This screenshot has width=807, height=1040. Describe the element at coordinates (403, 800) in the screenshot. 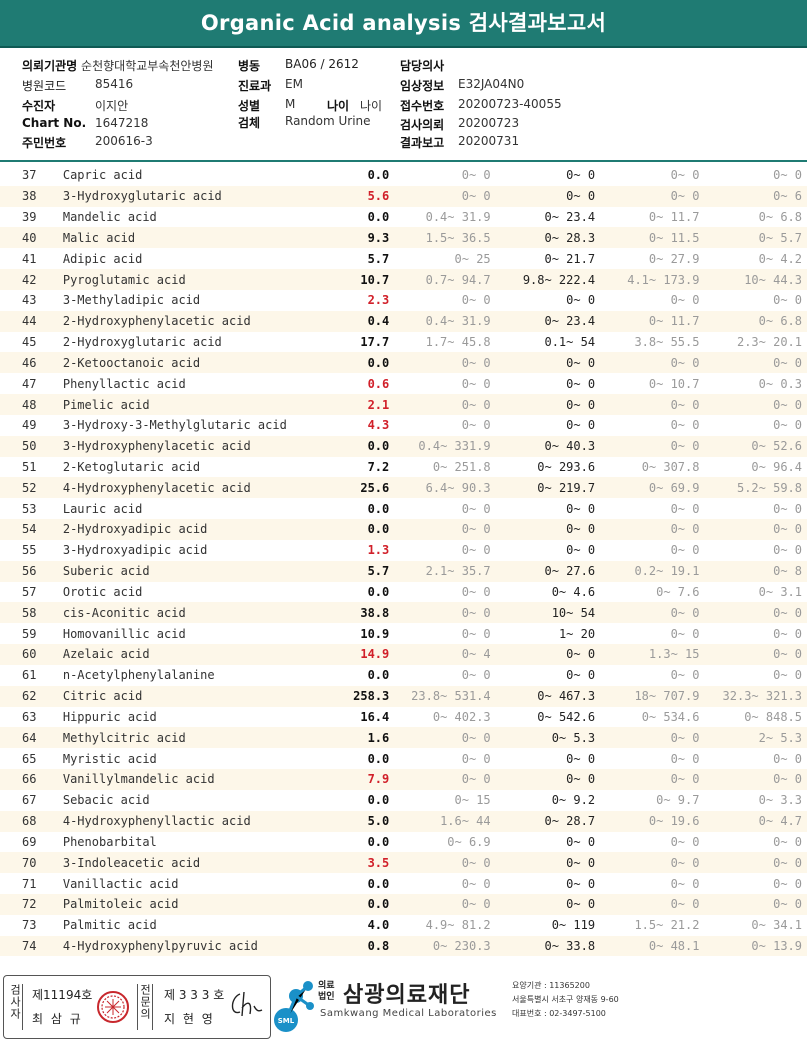

I see `table-row: 67 Sebacic acid 0.0 0~ 15 0~ 9.2 0~ 9.7 0~ 3.3` at that location.